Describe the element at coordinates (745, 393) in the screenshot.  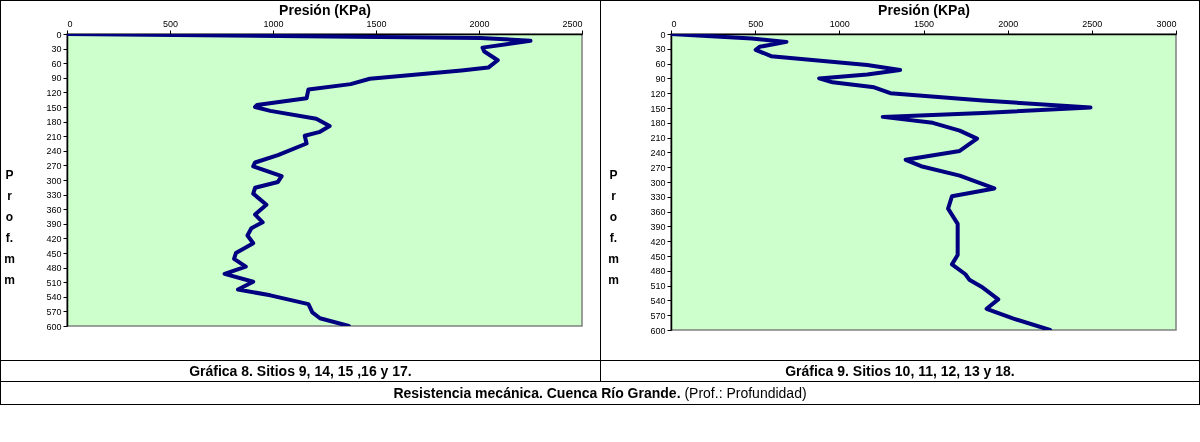
I see `text: (Prof.: Profundidad)` at that location.